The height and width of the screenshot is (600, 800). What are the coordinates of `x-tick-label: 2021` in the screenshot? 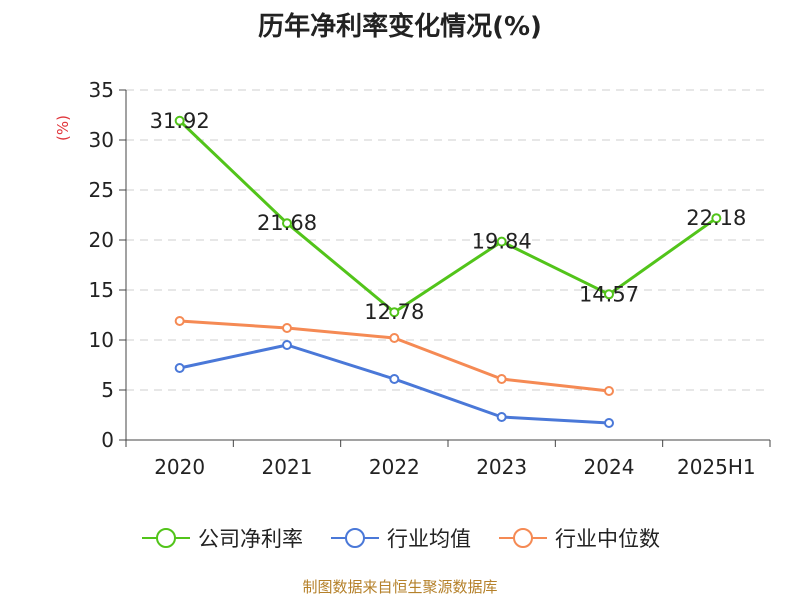 It's located at (287, 467).